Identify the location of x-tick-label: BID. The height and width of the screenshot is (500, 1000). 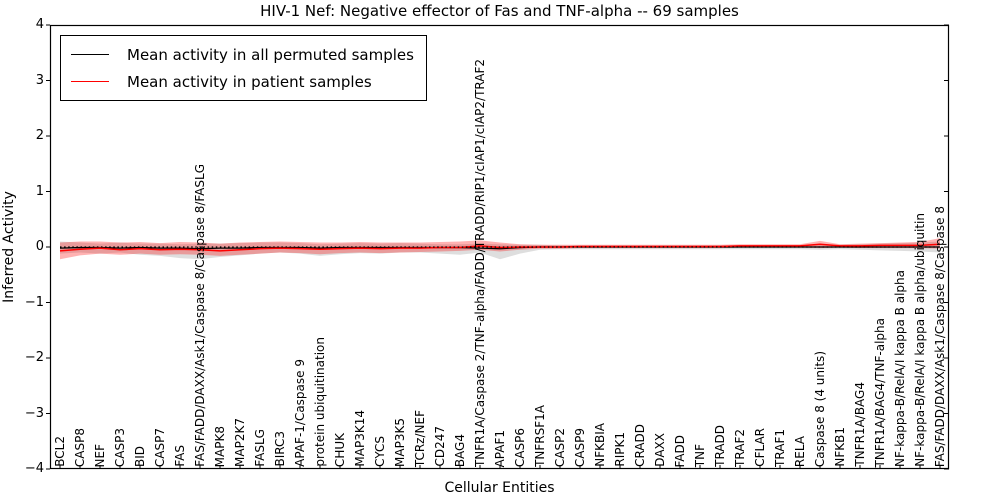
(140, 456).